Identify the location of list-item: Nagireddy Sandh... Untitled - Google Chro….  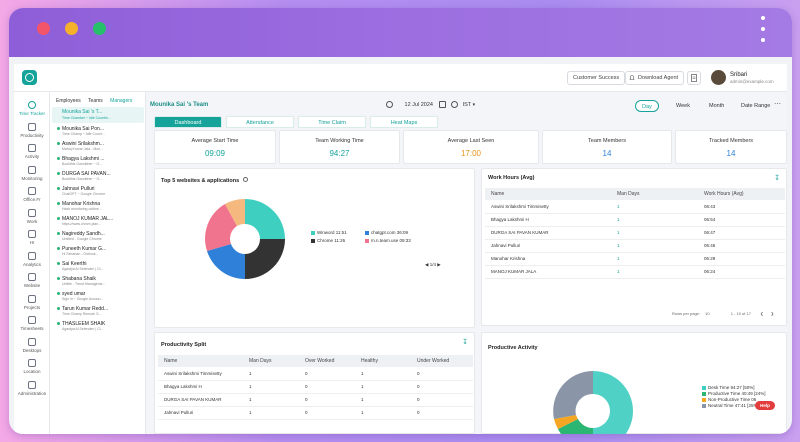
(100, 238).